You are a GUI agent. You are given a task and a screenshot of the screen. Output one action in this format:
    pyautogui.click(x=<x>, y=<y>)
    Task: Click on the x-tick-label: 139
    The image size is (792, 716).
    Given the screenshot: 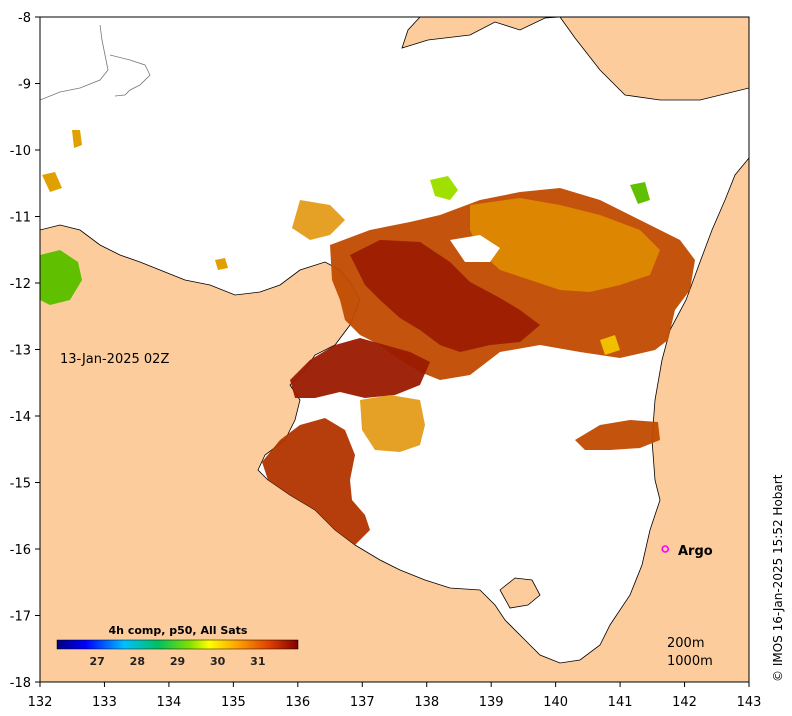 What is the action you would take?
    pyautogui.click(x=491, y=702)
    